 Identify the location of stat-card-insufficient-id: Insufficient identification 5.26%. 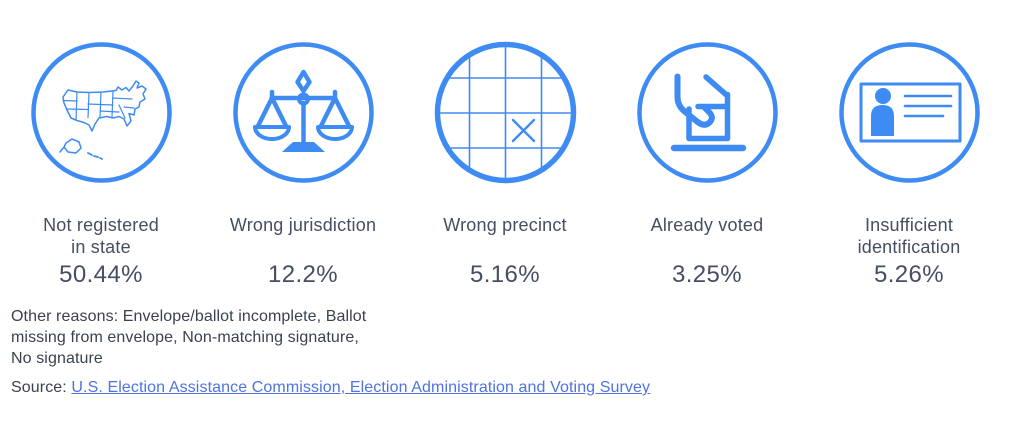
(909, 164).